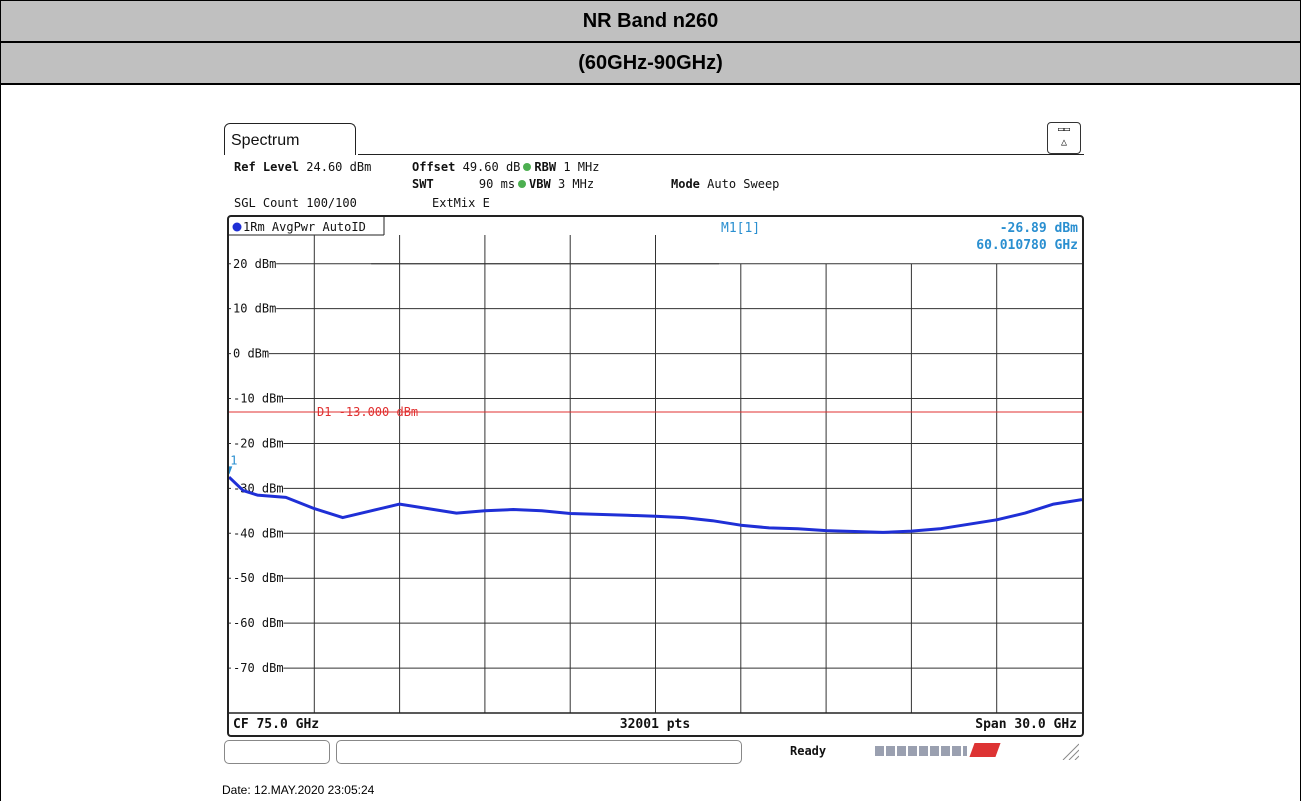 The width and height of the screenshot is (1301, 802). Describe the element at coordinates (367, 412) in the screenshot. I see `display-line-label: D1 -13.000 dBm` at that location.